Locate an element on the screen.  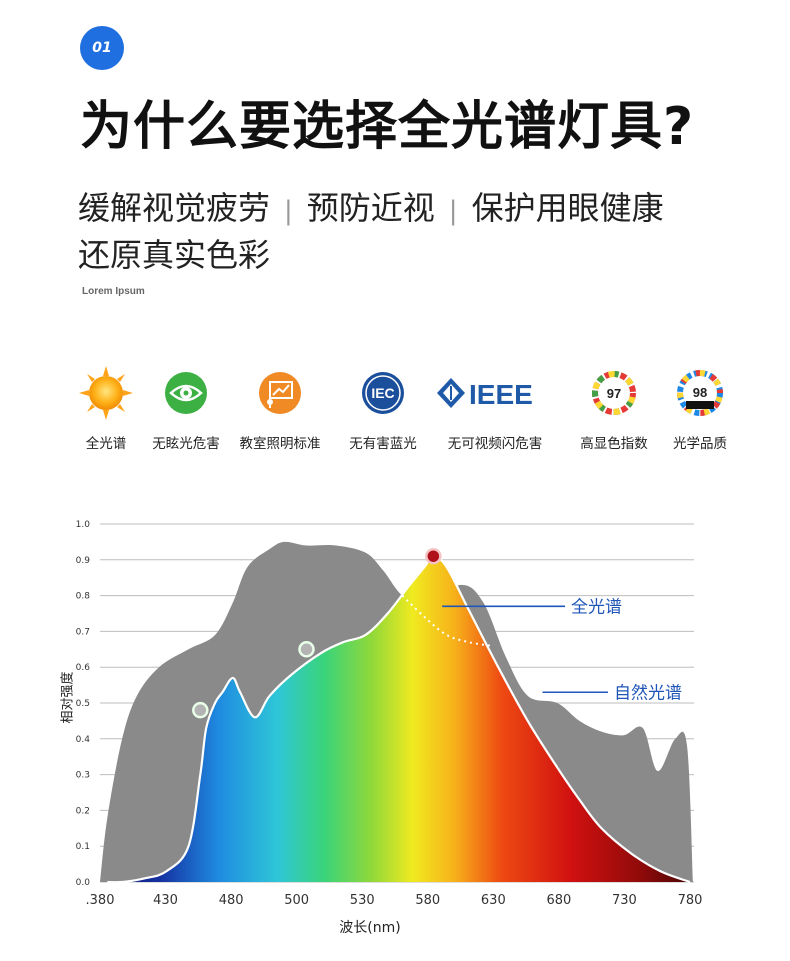
dotted-guide-line is located at coordinates (446, 620).